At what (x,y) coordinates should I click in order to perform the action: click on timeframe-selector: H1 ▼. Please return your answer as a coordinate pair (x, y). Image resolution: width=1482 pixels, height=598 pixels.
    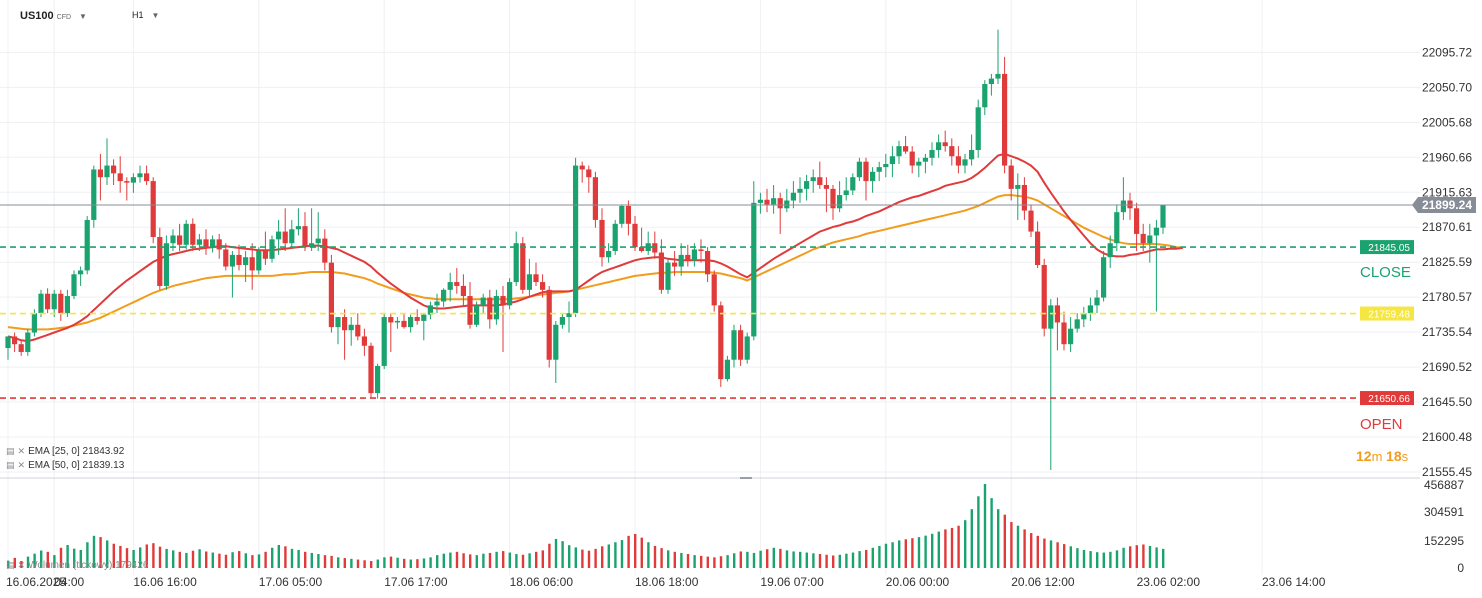
    Looking at the image, I should click on (145, 15).